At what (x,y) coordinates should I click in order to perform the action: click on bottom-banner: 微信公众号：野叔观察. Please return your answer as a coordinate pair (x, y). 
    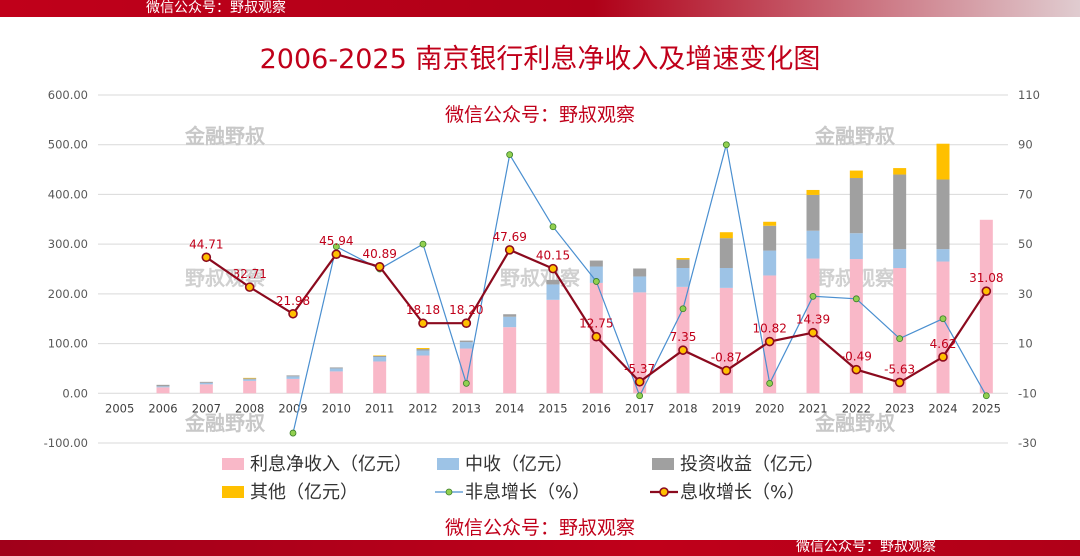
    Looking at the image, I should click on (540, 547).